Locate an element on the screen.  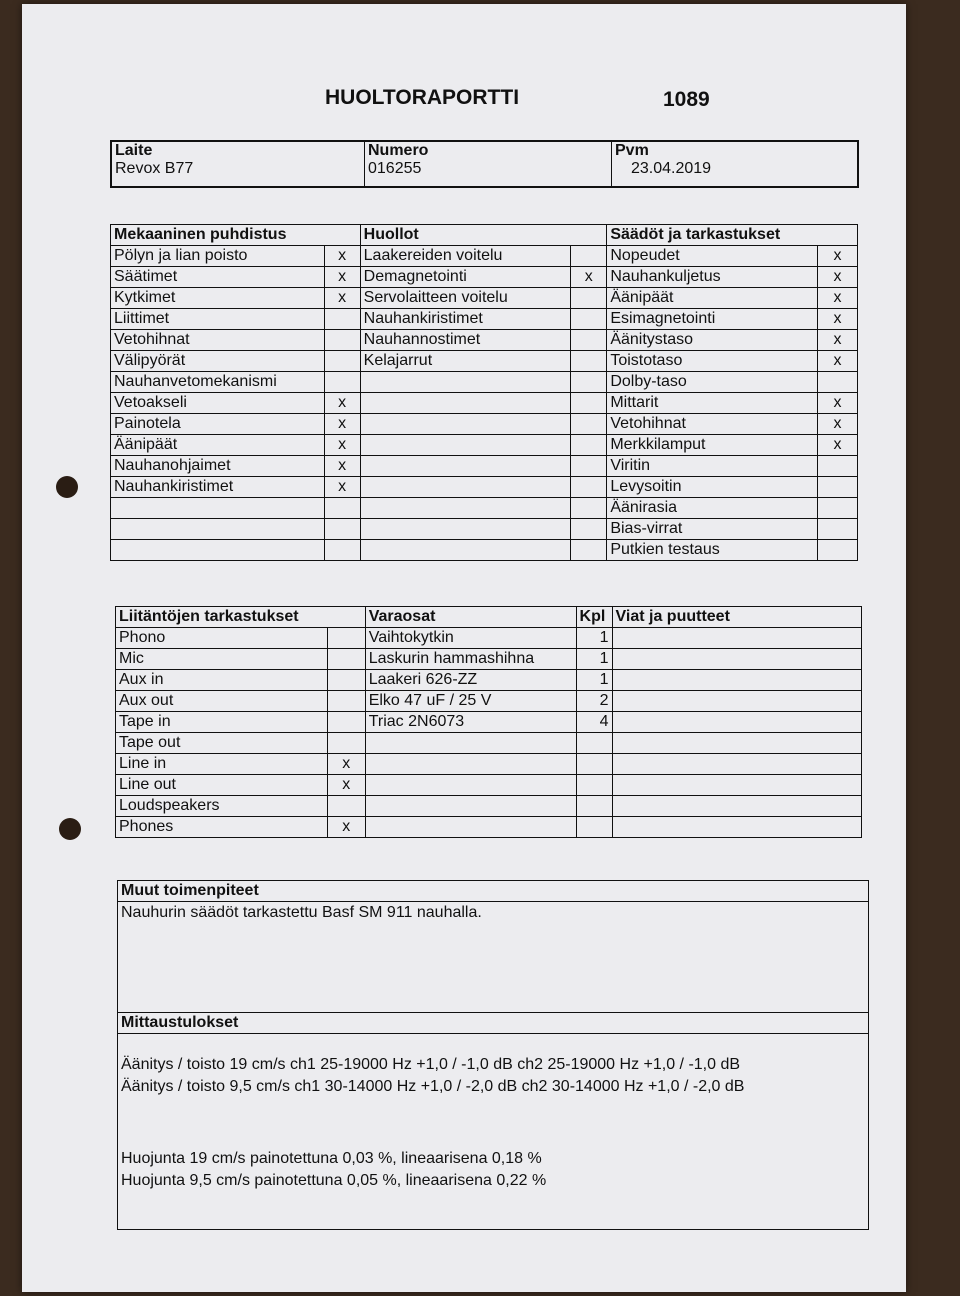
table-row: Nauhanohjaimet x Viritin is located at coordinates (484, 466).